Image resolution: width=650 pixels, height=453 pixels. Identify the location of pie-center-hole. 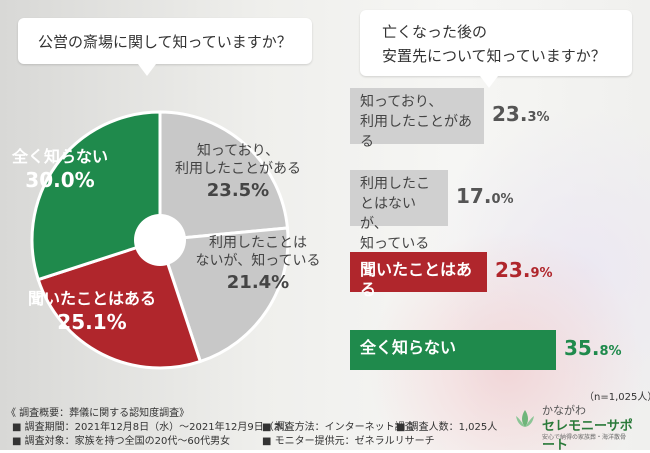
(160, 240).